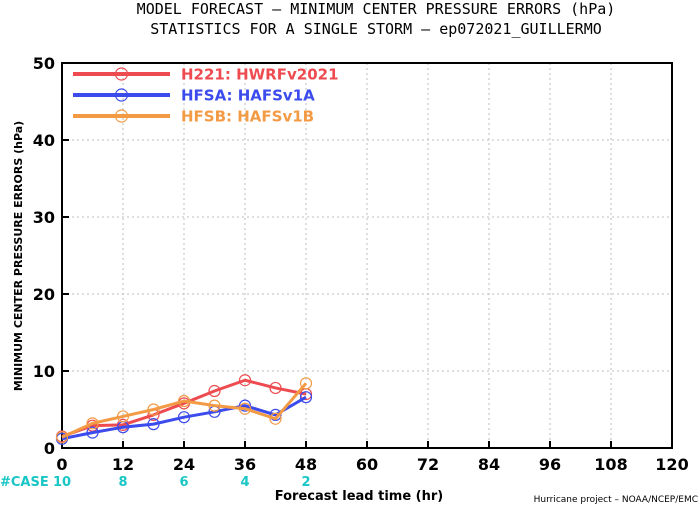 The image size is (700, 506). Describe the element at coordinates (24, 482) in the screenshot. I see `case-row-label: #CASE` at that location.